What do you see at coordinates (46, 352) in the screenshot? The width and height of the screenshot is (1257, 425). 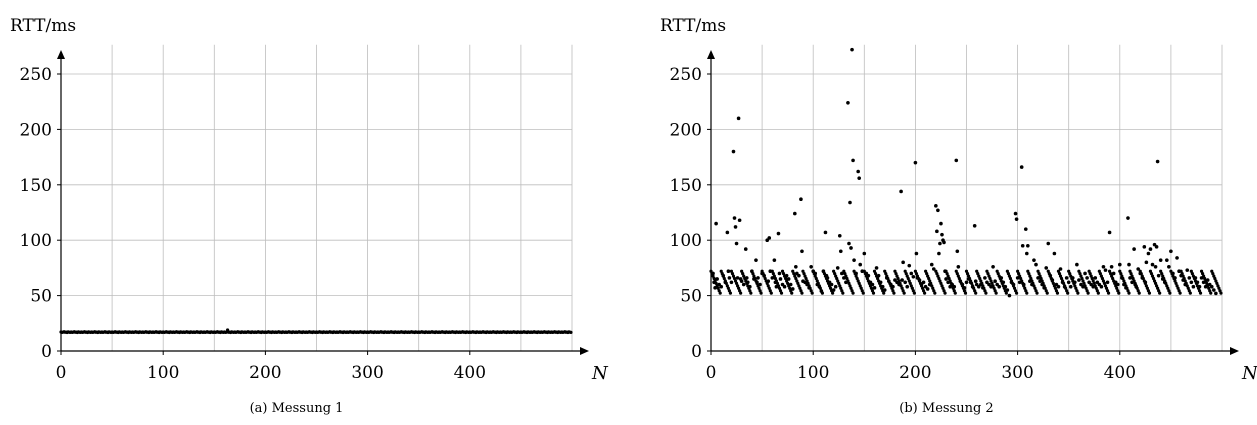 I see `y-tick-label: 0` at bounding box center [46, 352].